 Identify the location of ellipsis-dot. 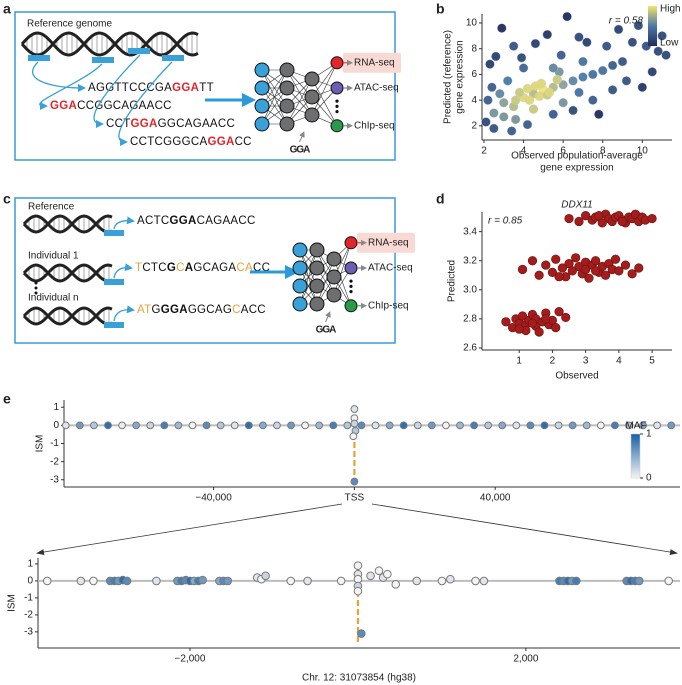
(351, 281).